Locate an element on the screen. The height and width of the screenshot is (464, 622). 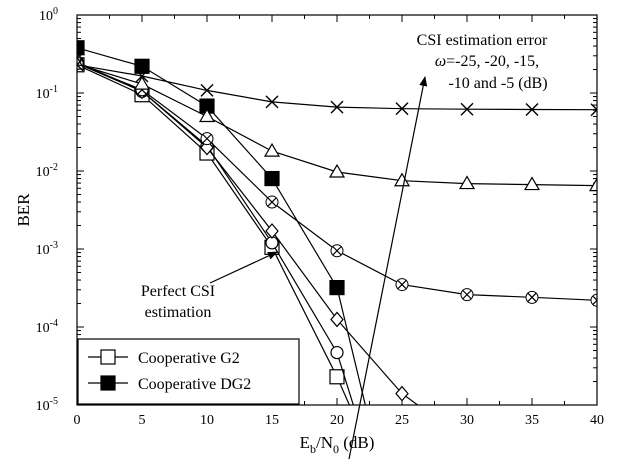
legend-label: Cooperative G2 is located at coordinates (189, 358).